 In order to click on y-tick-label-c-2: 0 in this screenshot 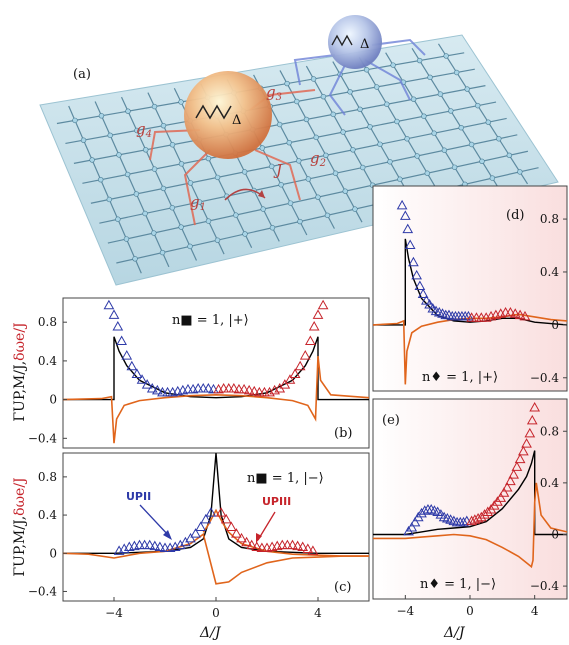, I will do `click(53, 553)`.